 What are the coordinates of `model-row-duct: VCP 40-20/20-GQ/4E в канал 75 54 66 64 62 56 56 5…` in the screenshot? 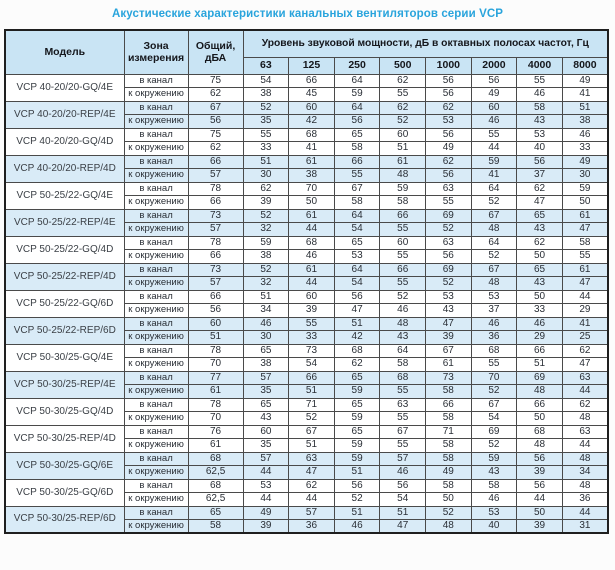 It's located at (306, 87).